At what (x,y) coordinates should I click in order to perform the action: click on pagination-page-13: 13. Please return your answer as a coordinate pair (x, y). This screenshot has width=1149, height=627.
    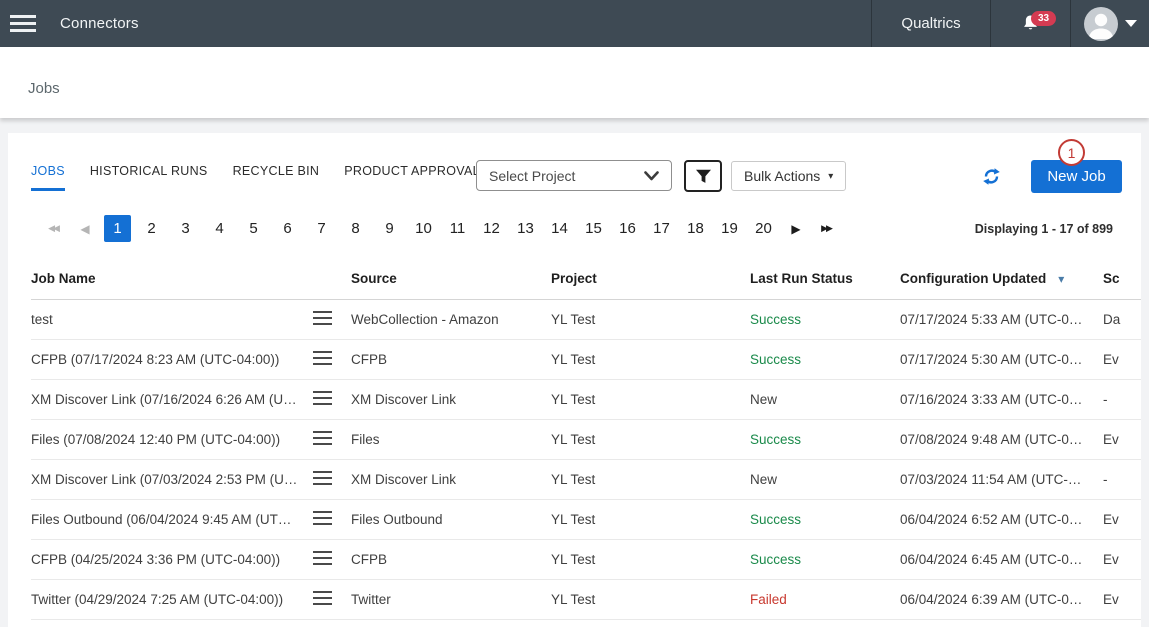
    Looking at the image, I should click on (525, 228).